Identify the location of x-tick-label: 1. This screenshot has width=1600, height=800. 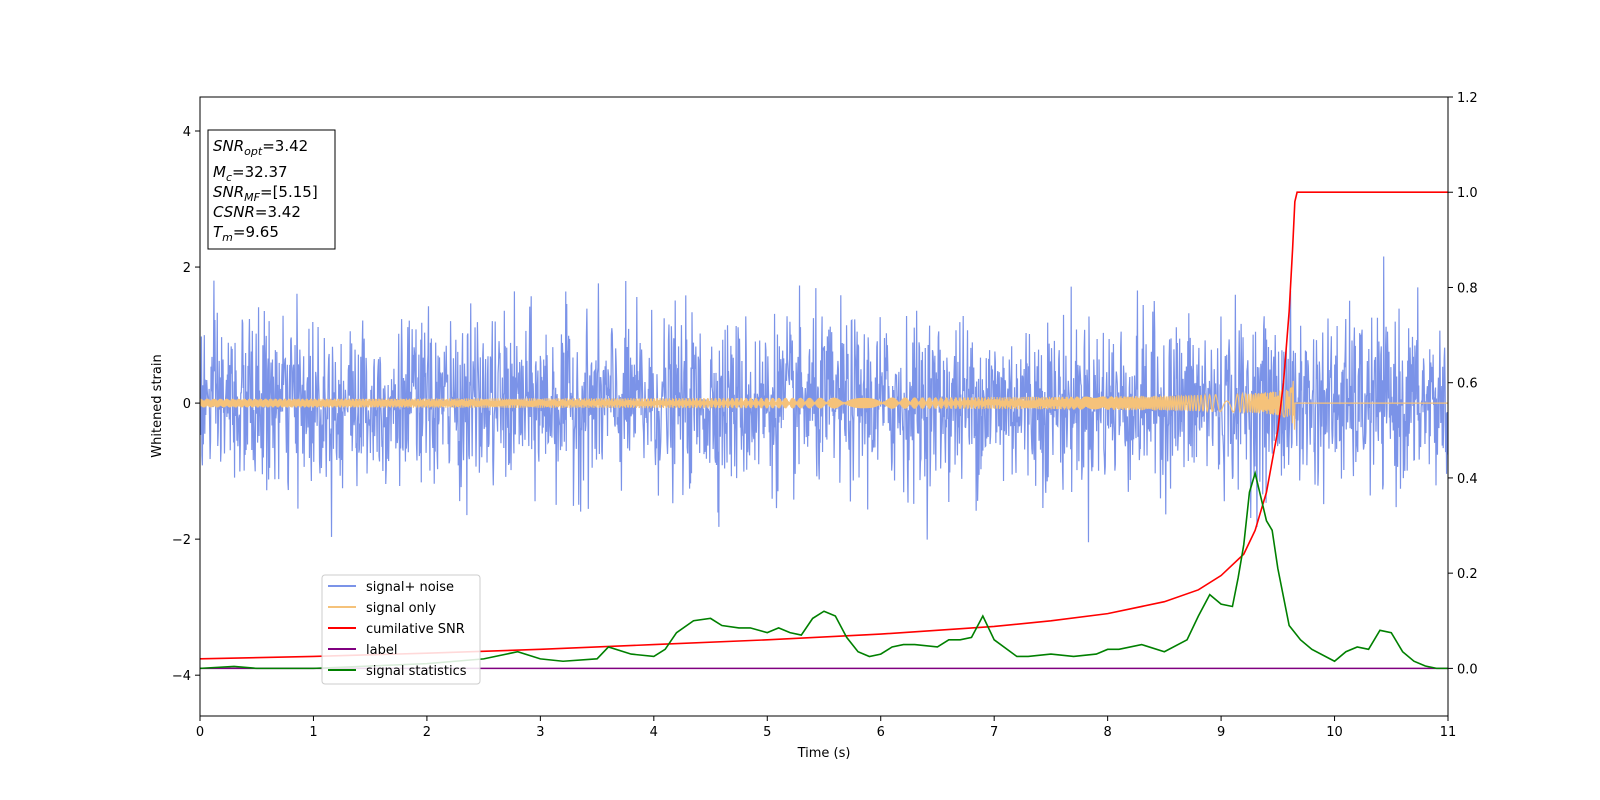
(313, 732).